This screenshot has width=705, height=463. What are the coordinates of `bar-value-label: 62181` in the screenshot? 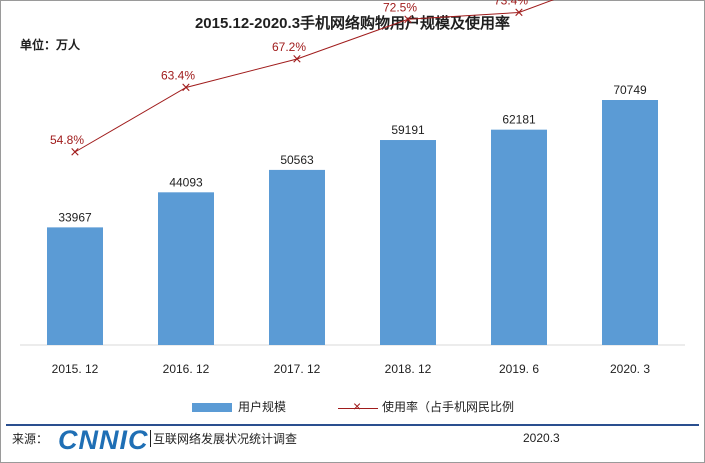 It's located at (519, 120).